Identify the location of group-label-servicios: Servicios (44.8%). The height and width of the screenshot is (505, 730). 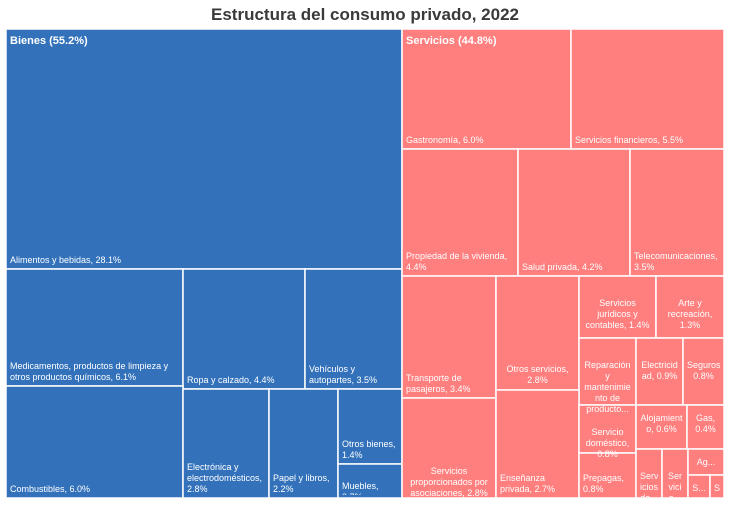
(451, 41).